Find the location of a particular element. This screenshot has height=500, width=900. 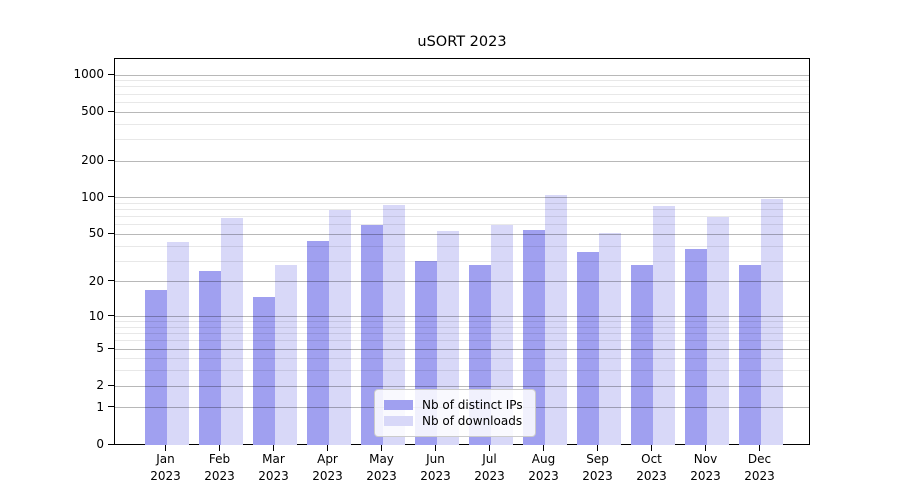

x-tick-label-month: Dec is located at coordinates (759, 459).